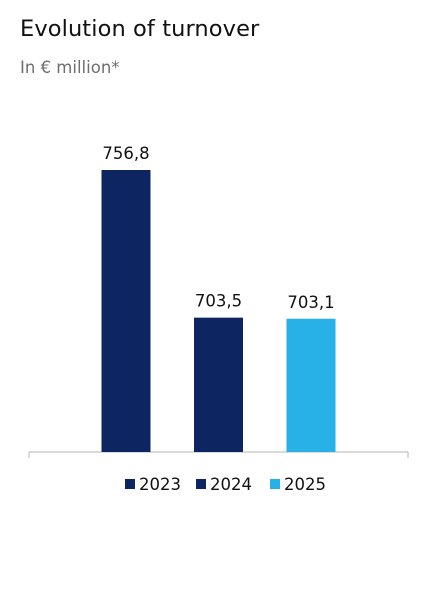 The width and height of the screenshot is (448, 600). What do you see at coordinates (130, 484) in the screenshot?
I see `legend-swatch-2023` at bounding box center [130, 484].